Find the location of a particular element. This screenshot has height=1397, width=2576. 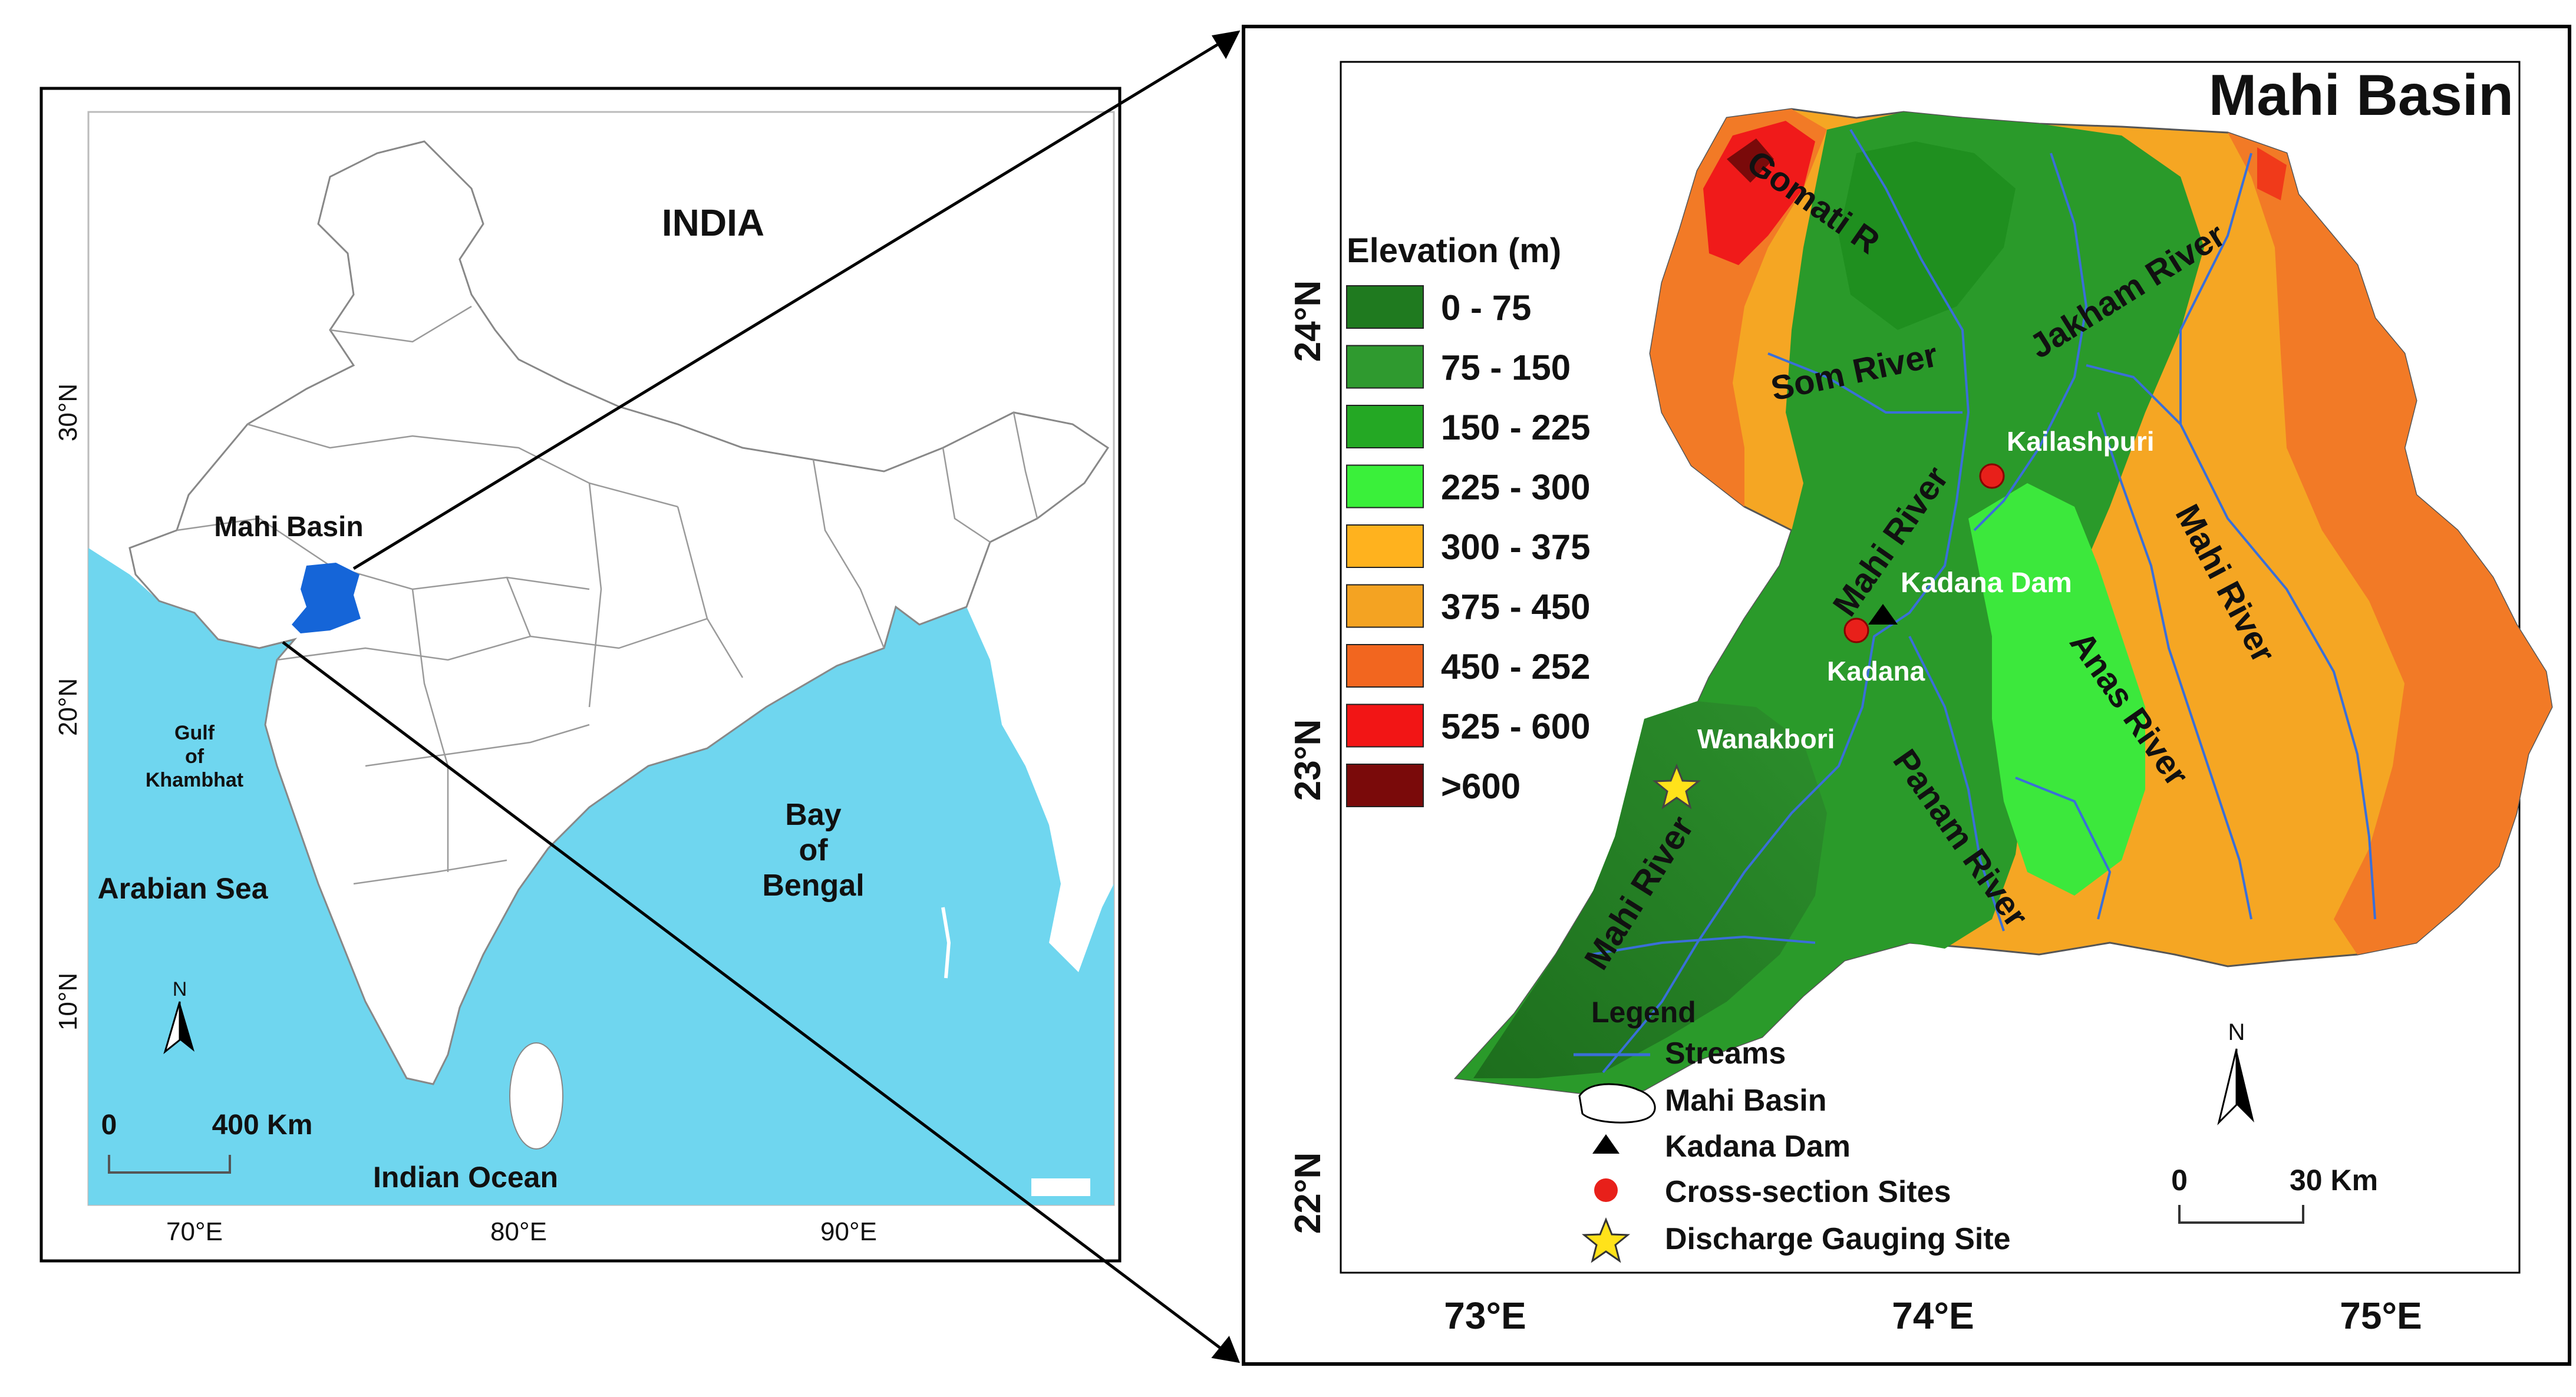

north-letter-basin: N is located at coordinates (2237, 1032).